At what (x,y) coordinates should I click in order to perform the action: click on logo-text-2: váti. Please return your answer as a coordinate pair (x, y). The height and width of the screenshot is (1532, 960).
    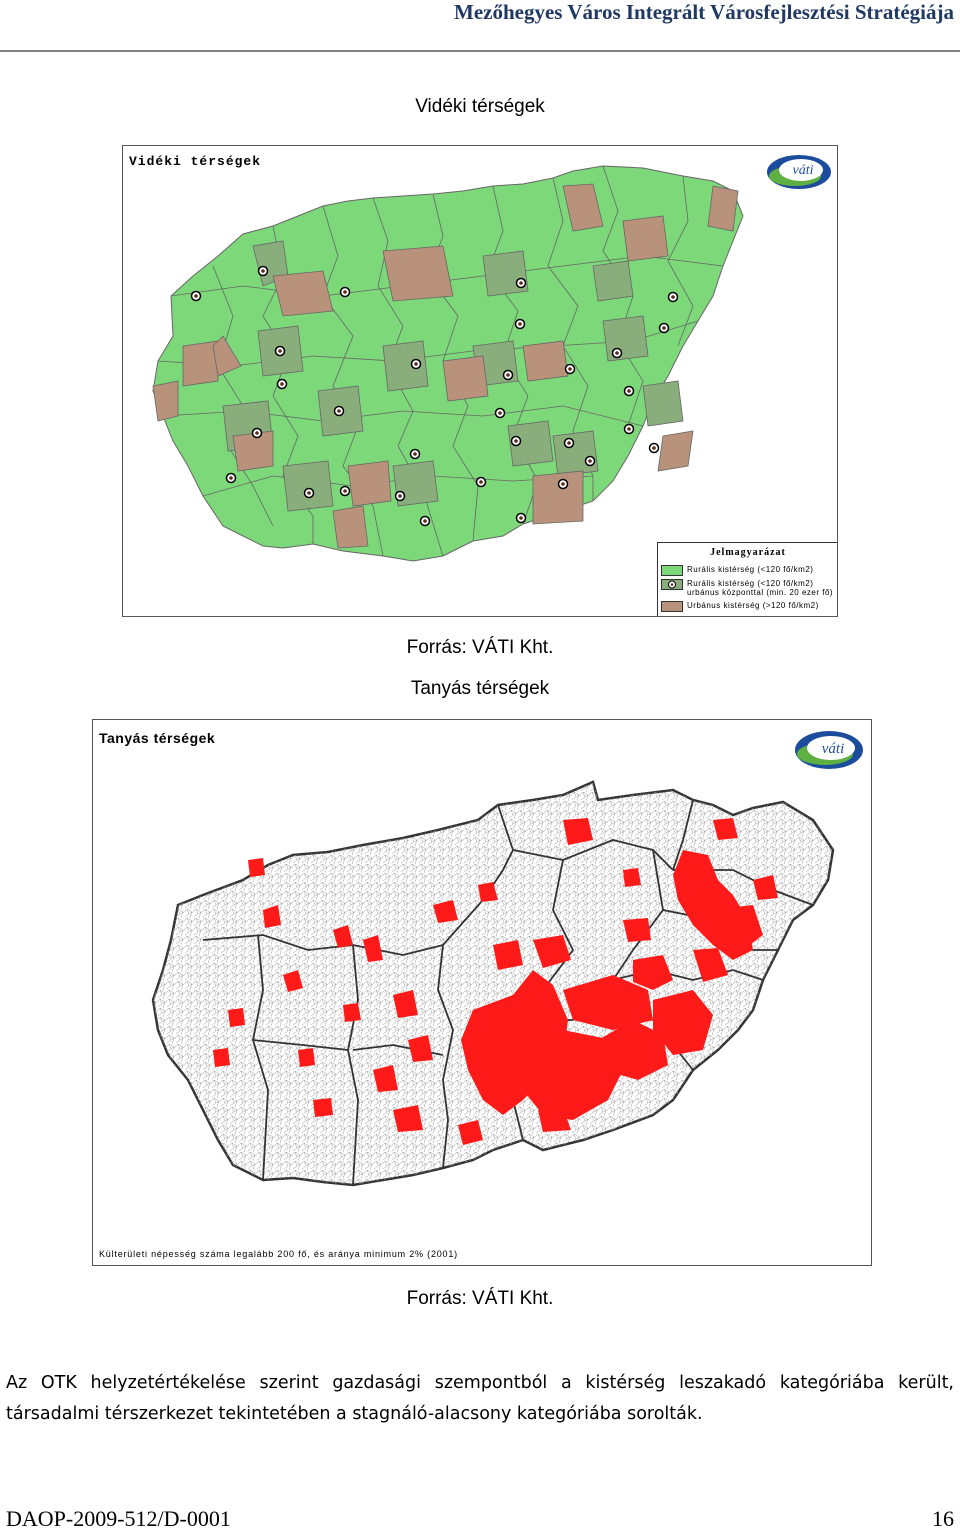
    Looking at the image, I should click on (833, 749).